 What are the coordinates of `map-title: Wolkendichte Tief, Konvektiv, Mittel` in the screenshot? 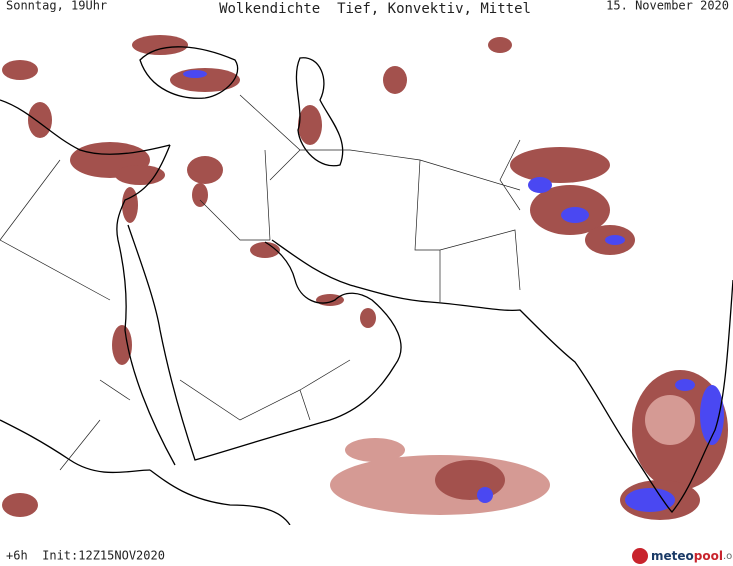 It's located at (375, 9).